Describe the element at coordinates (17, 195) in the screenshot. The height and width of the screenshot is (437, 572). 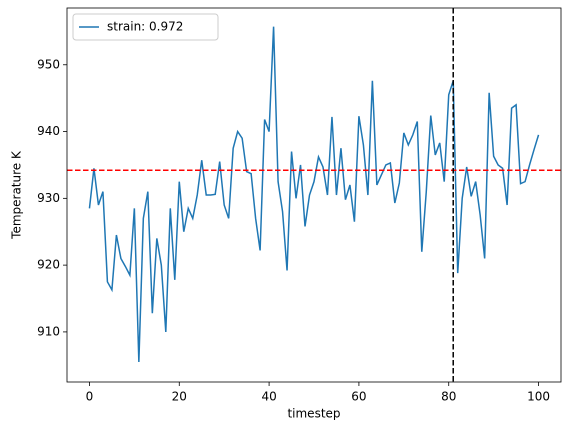
I see `y-axis-label: Temperature K` at that location.